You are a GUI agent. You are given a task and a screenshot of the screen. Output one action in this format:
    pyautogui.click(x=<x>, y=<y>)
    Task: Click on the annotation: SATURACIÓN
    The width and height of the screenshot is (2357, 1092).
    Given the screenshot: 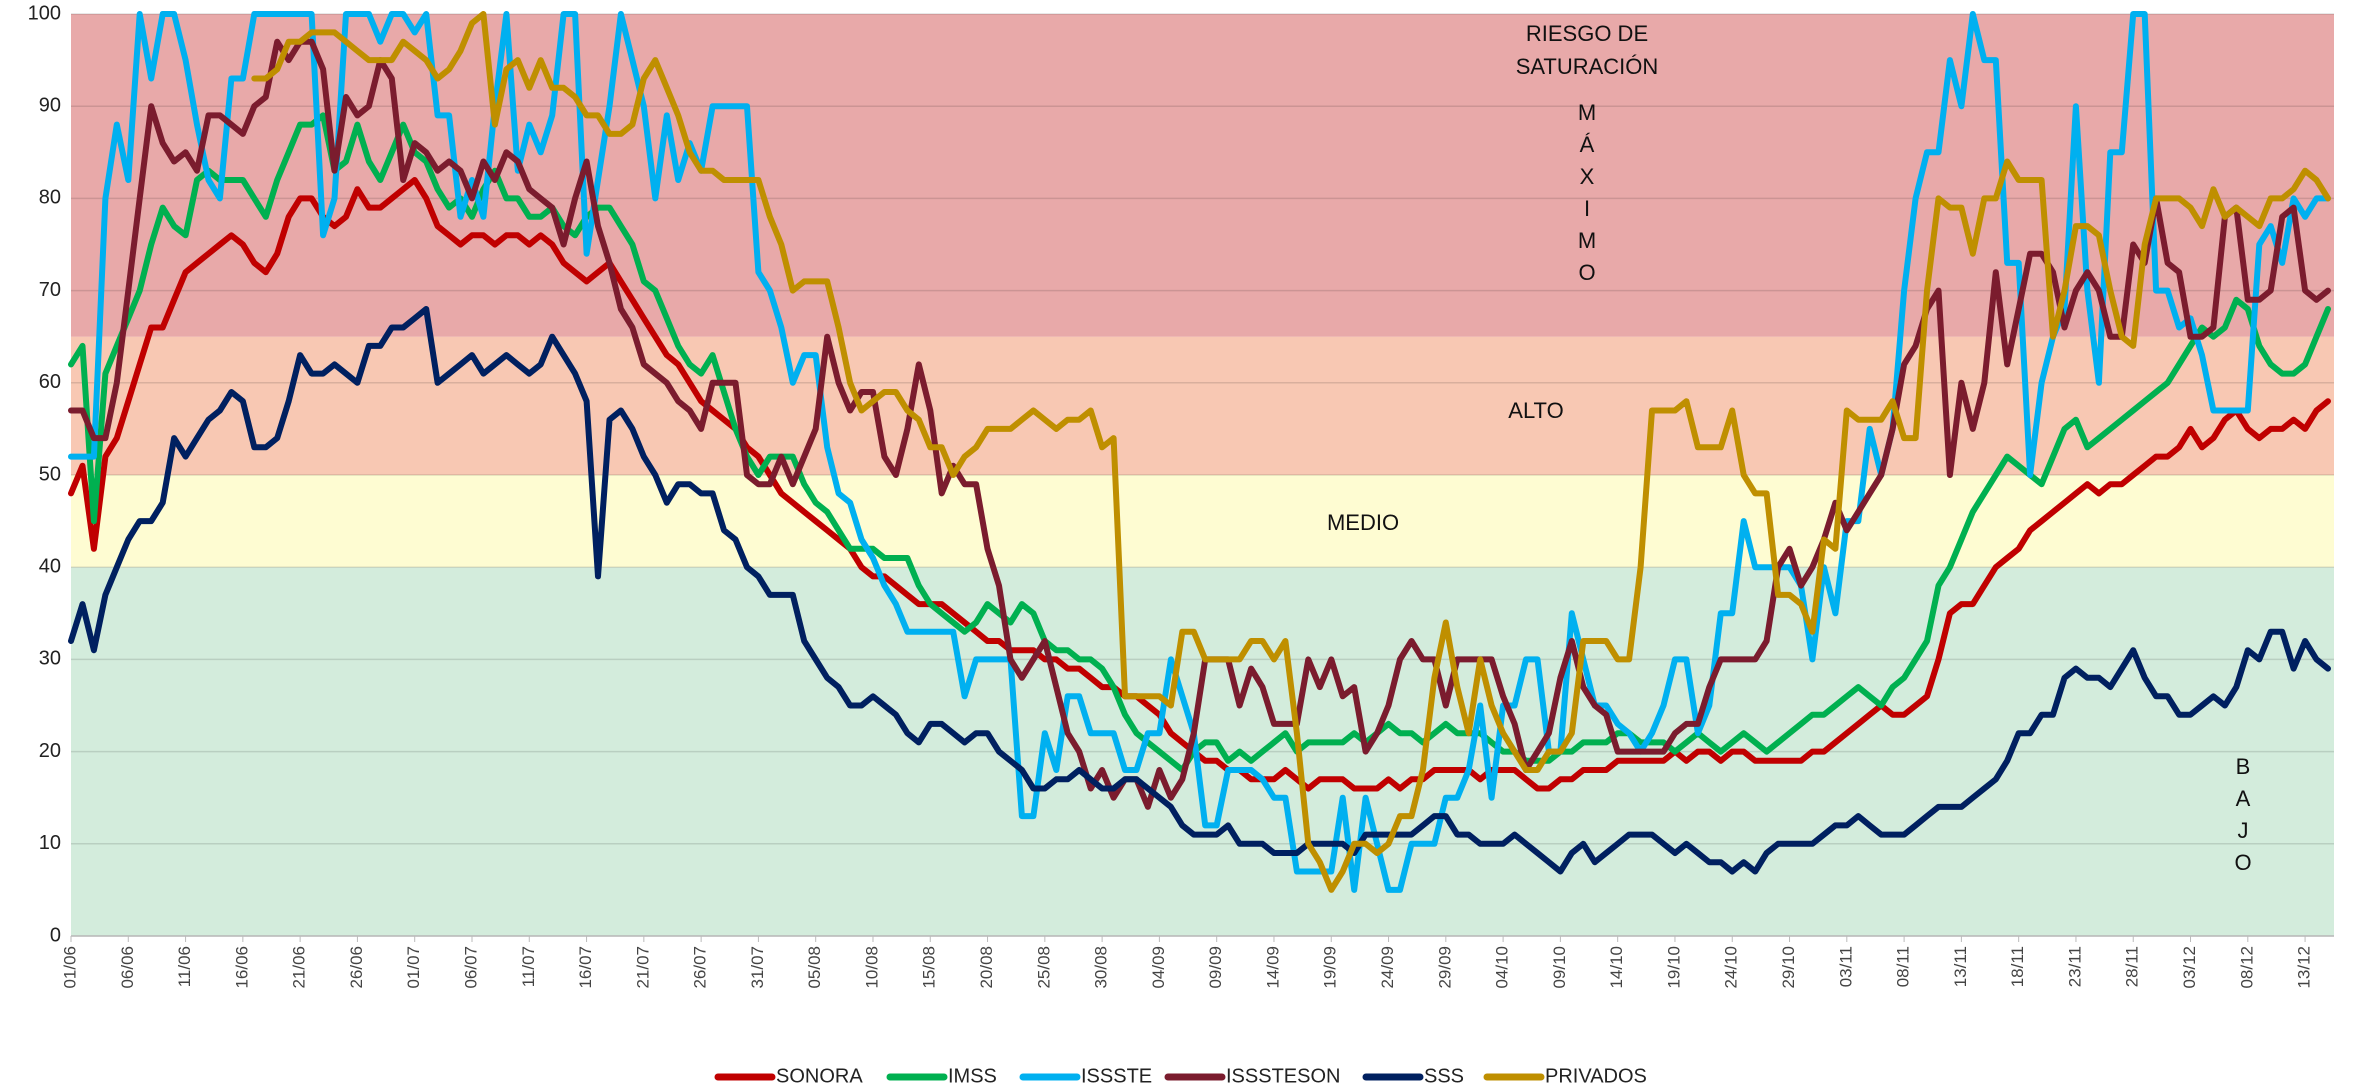 What is the action you would take?
    pyautogui.click(x=1587, y=66)
    